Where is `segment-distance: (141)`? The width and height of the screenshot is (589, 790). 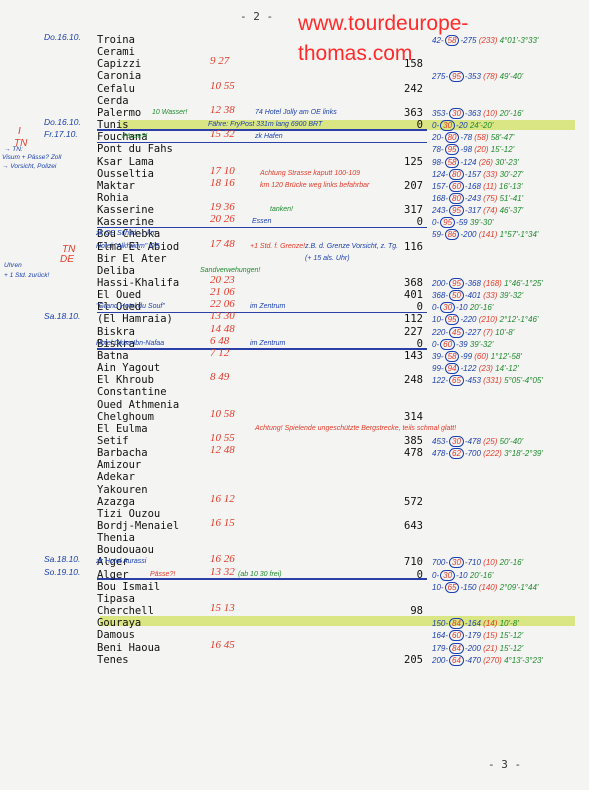 segment-distance: (141) is located at coordinates (489, 235).